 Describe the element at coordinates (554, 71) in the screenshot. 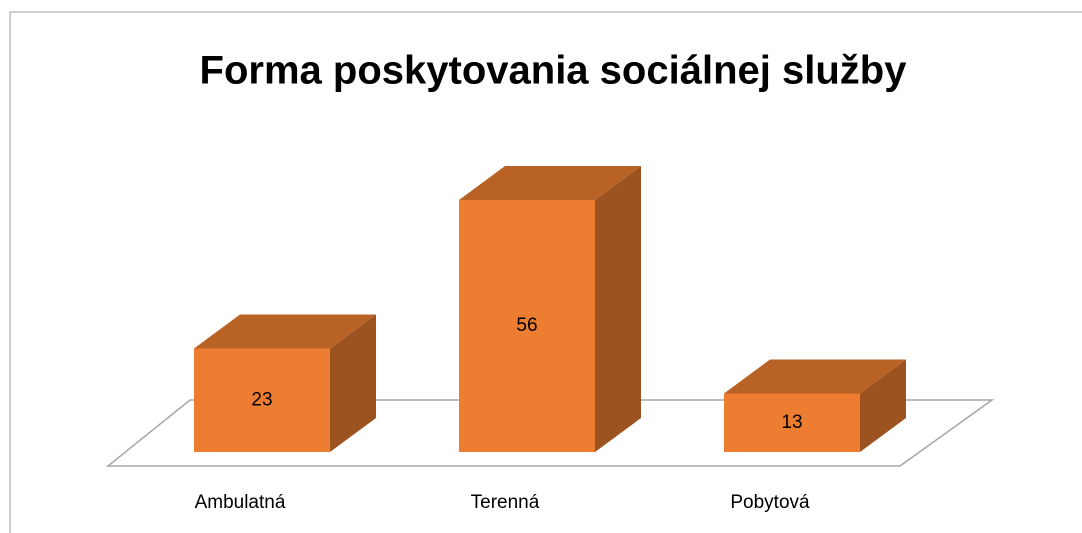

I see `chart-title: Forma poskytovania sociálnej služby` at that location.